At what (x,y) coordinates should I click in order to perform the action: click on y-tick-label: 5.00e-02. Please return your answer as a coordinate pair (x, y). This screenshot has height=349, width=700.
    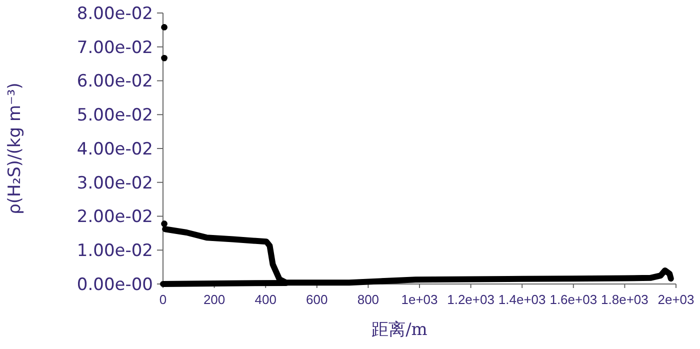
    Looking at the image, I should click on (114, 116).